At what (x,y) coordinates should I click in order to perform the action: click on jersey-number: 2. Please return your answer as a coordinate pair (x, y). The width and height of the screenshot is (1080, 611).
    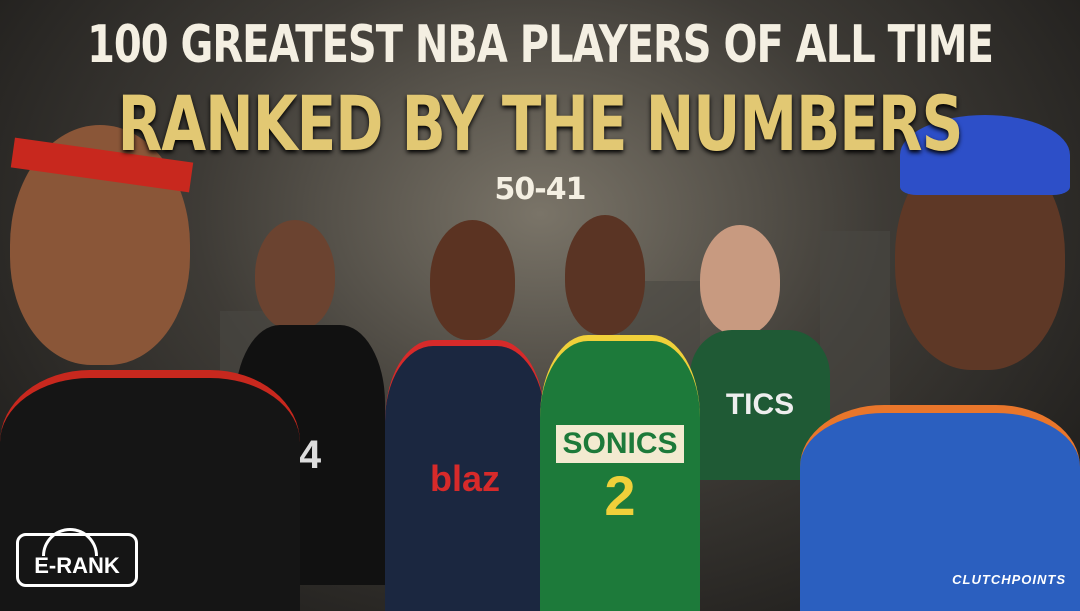
    Looking at the image, I should click on (620, 495).